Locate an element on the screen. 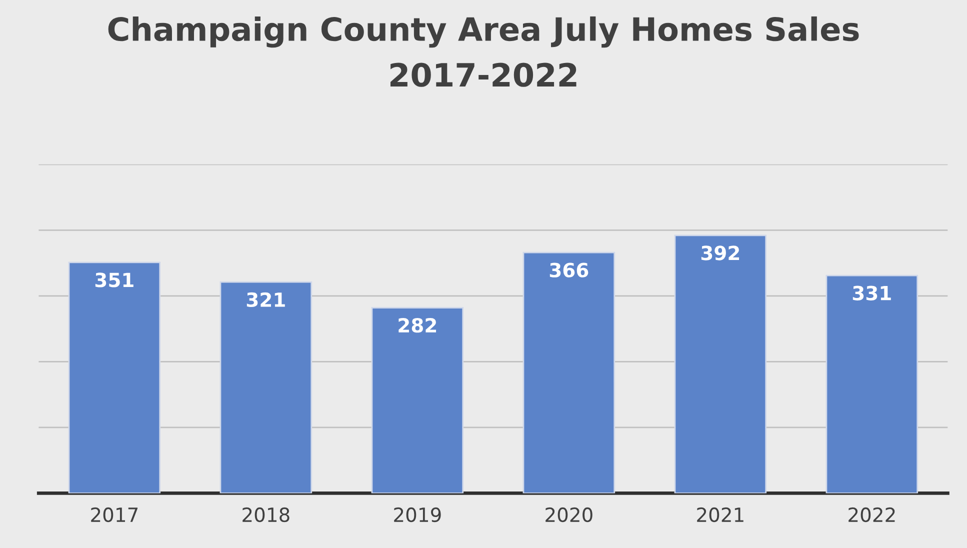 The width and height of the screenshot is (967, 548). data-label: 321 is located at coordinates (265, 300).